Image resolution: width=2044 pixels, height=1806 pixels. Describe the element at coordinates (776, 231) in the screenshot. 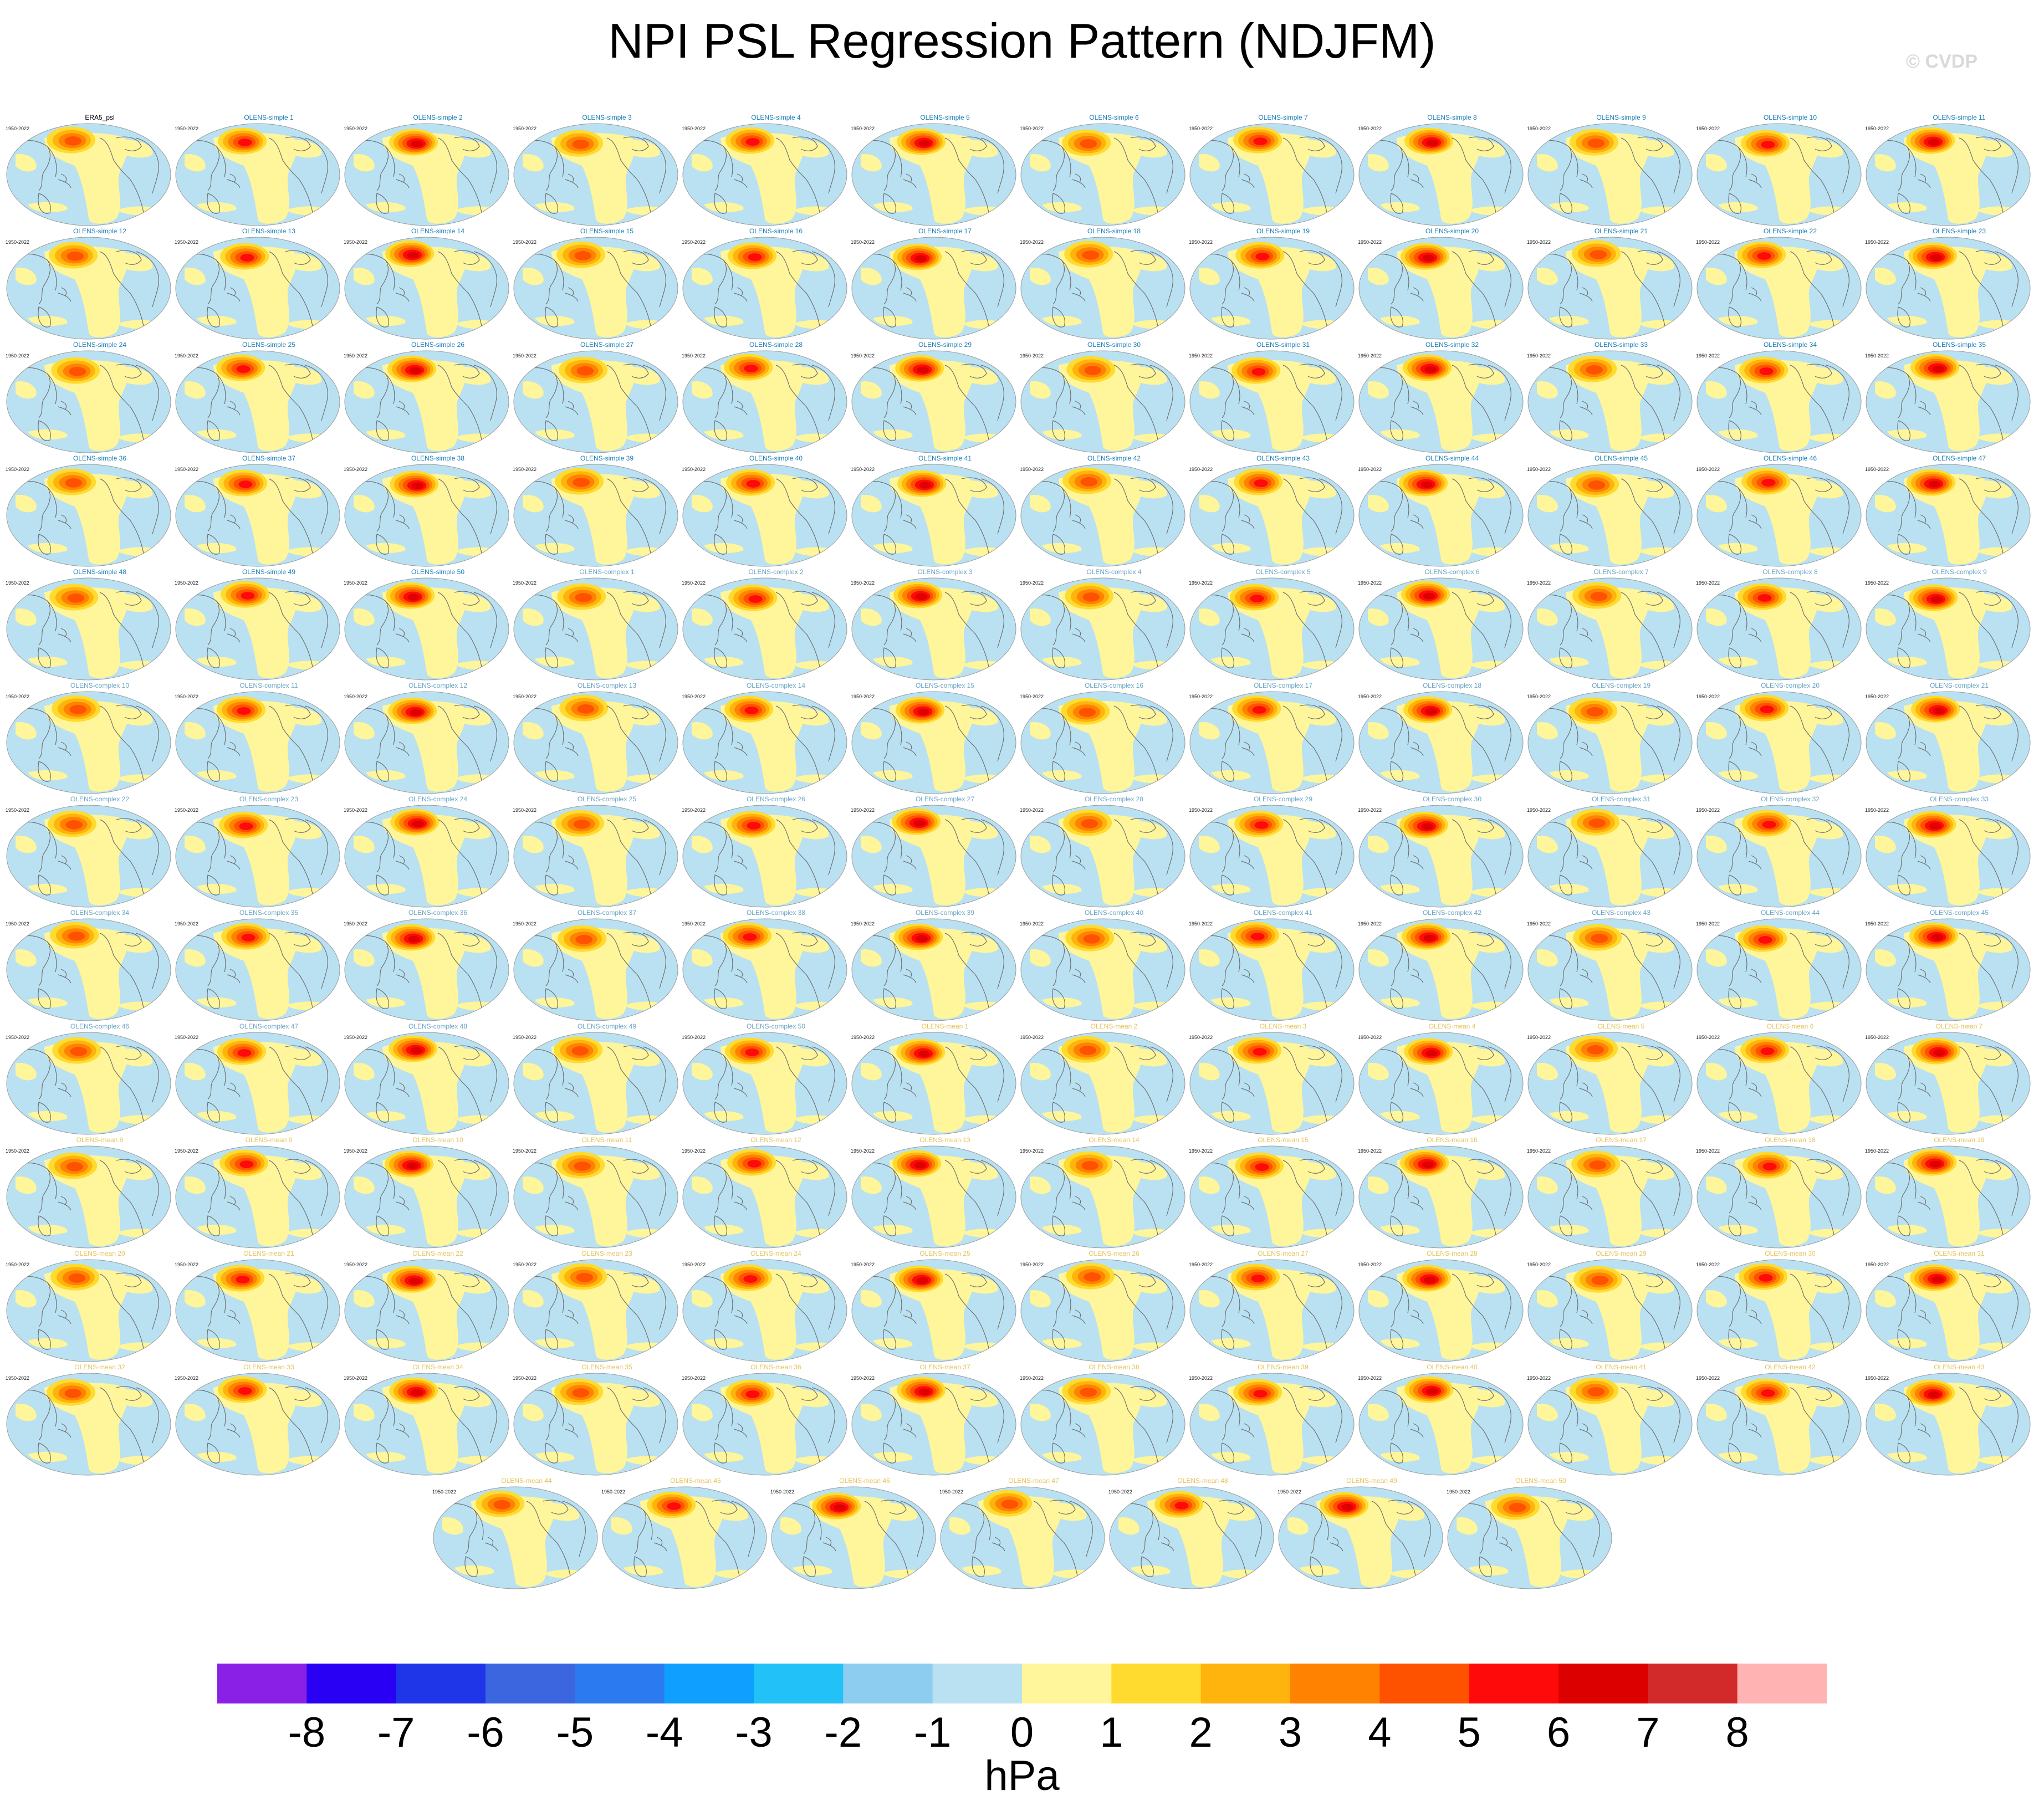

I see `panel-title: OLENS-simple 16` at that location.